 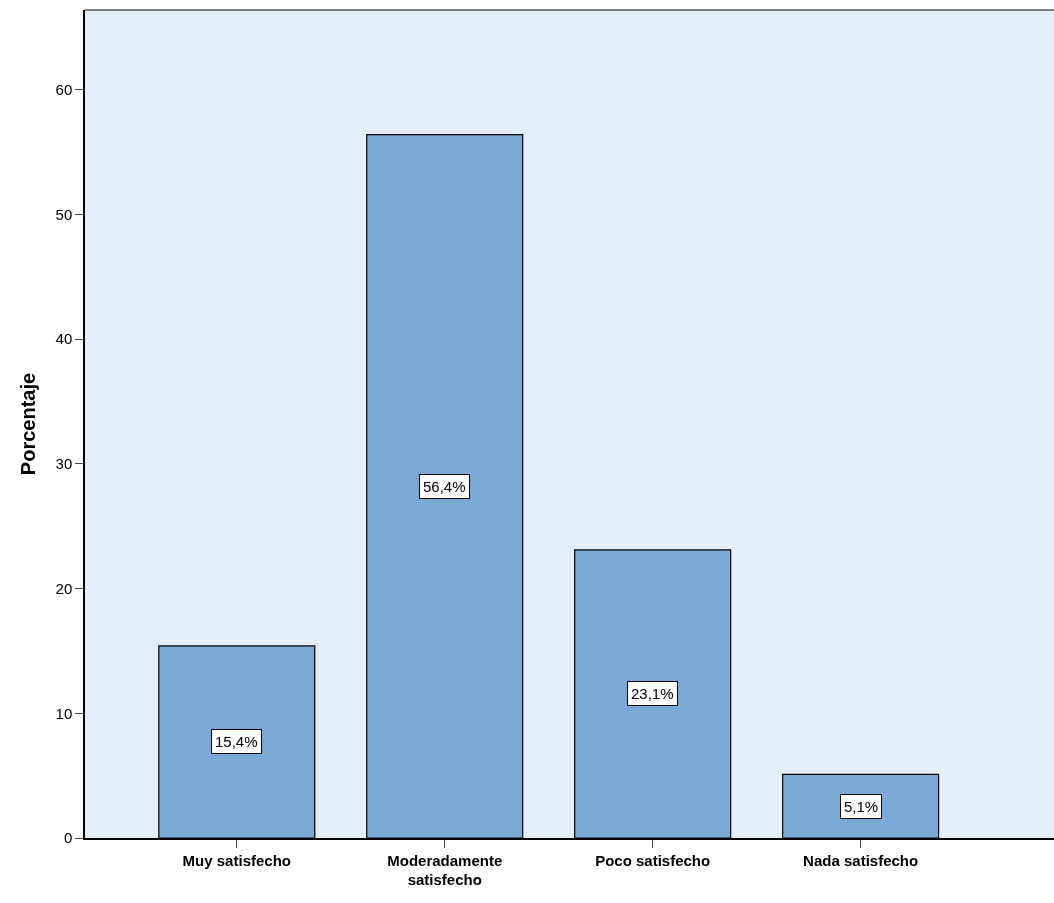 What do you see at coordinates (652, 693) in the screenshot?
I see `data-label: 23,1%` at bounding box center [652, 693].